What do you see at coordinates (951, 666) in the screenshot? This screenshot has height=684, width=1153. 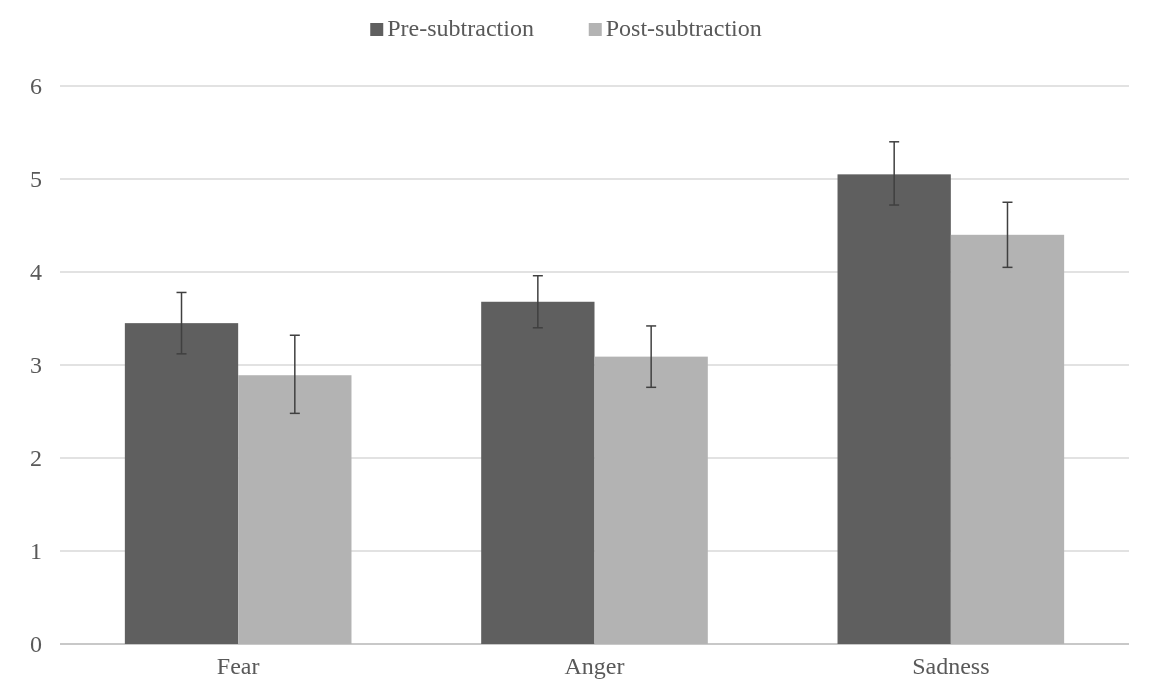 I see `x-tick-label: Sadness` at bounding box center [951, 666].